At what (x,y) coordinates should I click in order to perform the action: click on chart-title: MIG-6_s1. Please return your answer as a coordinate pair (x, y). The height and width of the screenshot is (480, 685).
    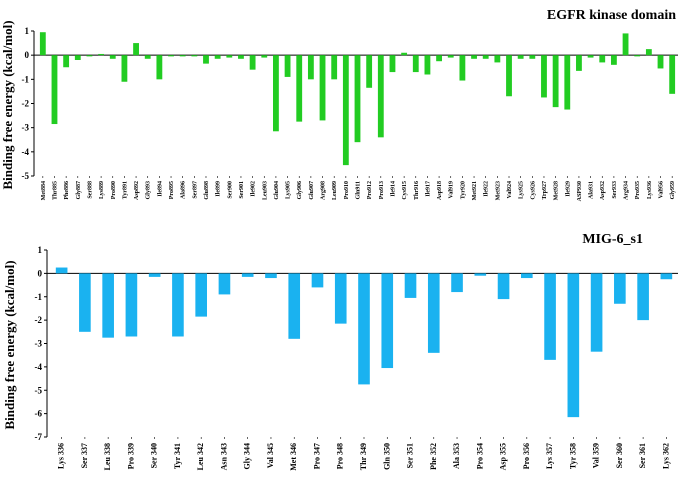
    Looking at the image, I should click on (612, 239).